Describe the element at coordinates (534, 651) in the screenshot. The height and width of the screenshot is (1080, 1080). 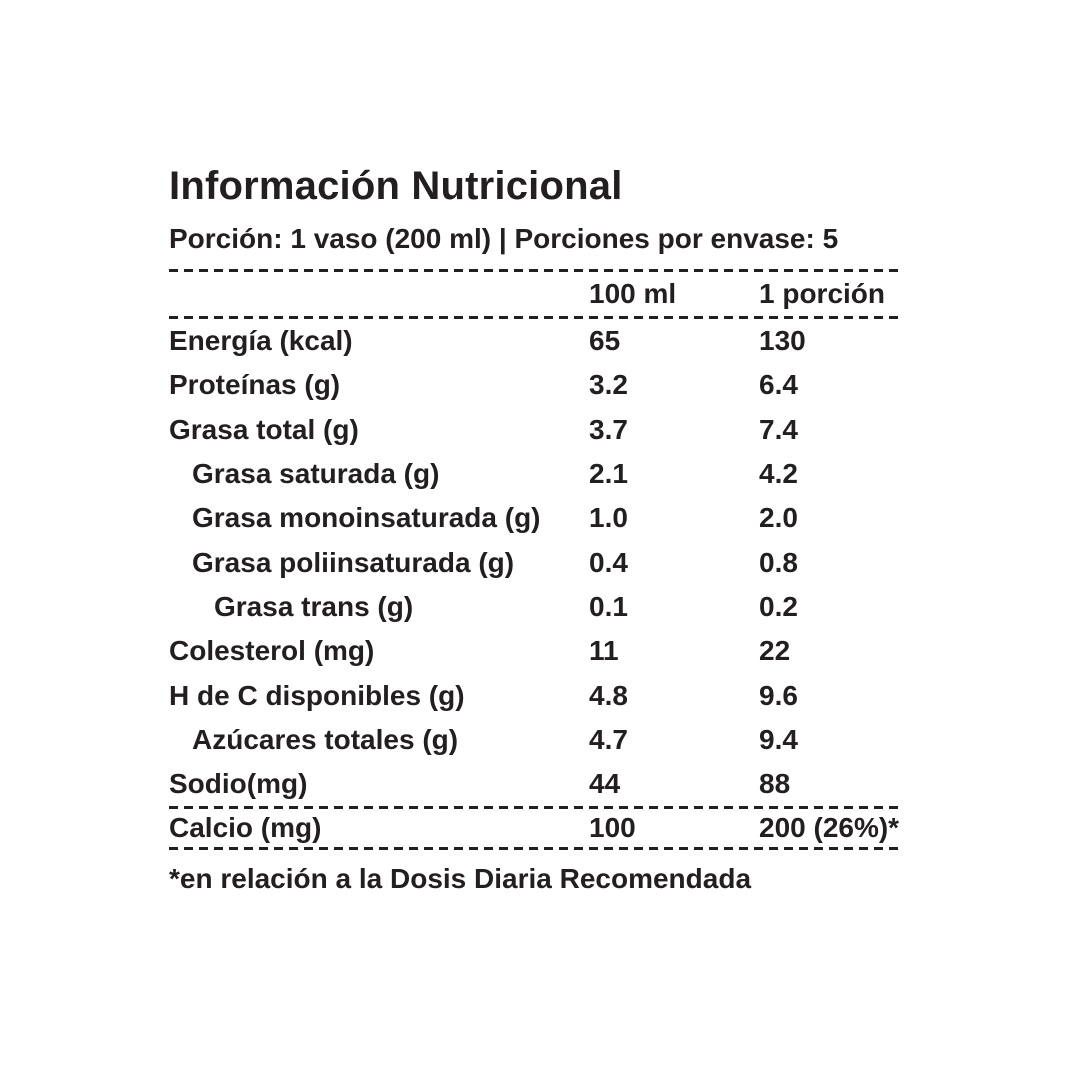
I see `table-row: Colesterol (mg) 11 22` at that location.